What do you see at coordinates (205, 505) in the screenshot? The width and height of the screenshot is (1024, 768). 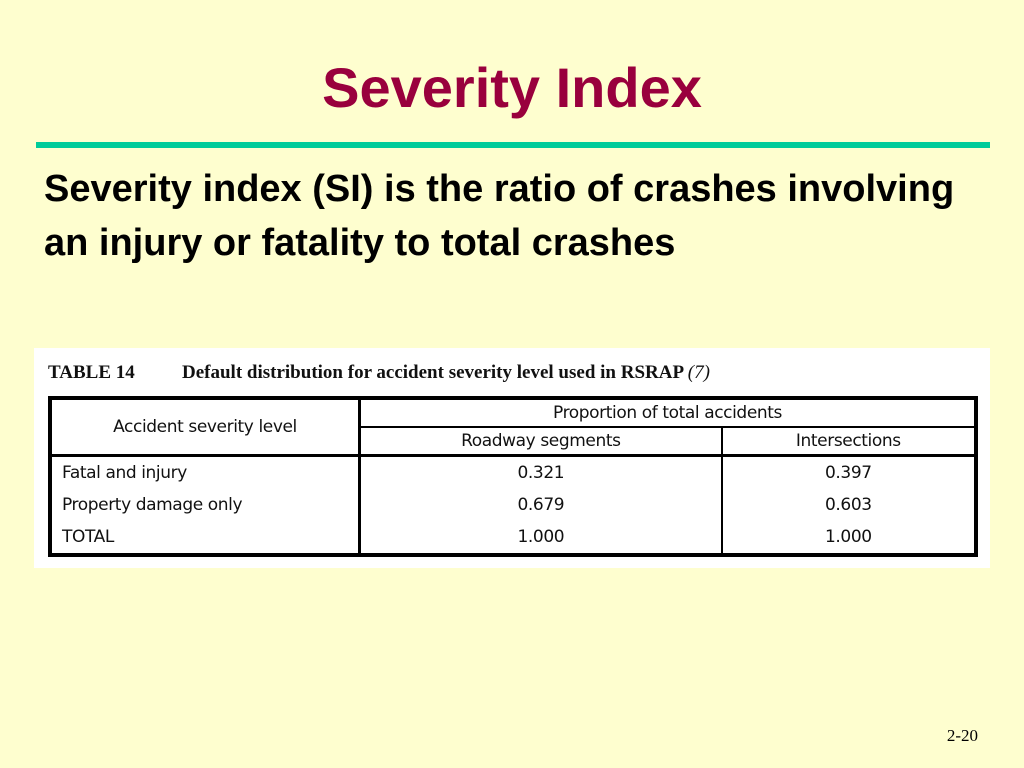 I see `row-severity-level: Property damage only` at bounding box center [205, 505].